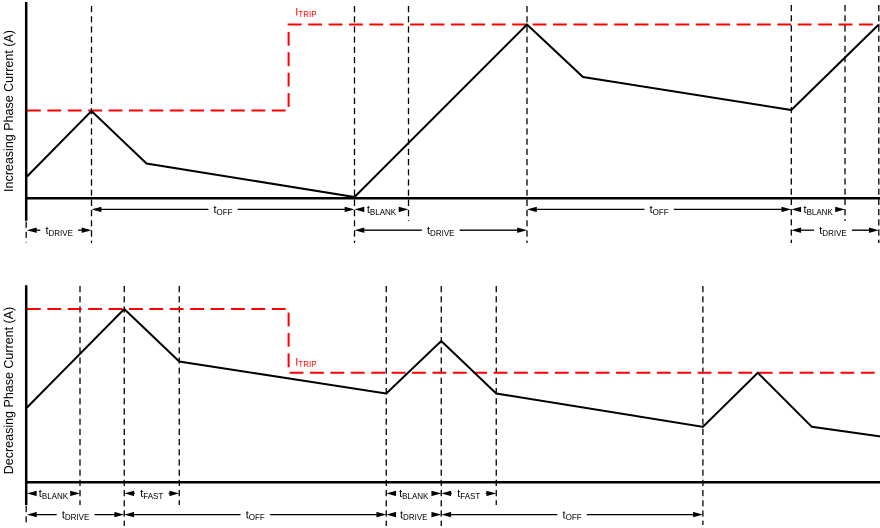  What do you see at coordinates (9, 390) in the screenshot?
I see `svg-text: Decreasing Phase Current (A)` at bounding box center [9, 390].